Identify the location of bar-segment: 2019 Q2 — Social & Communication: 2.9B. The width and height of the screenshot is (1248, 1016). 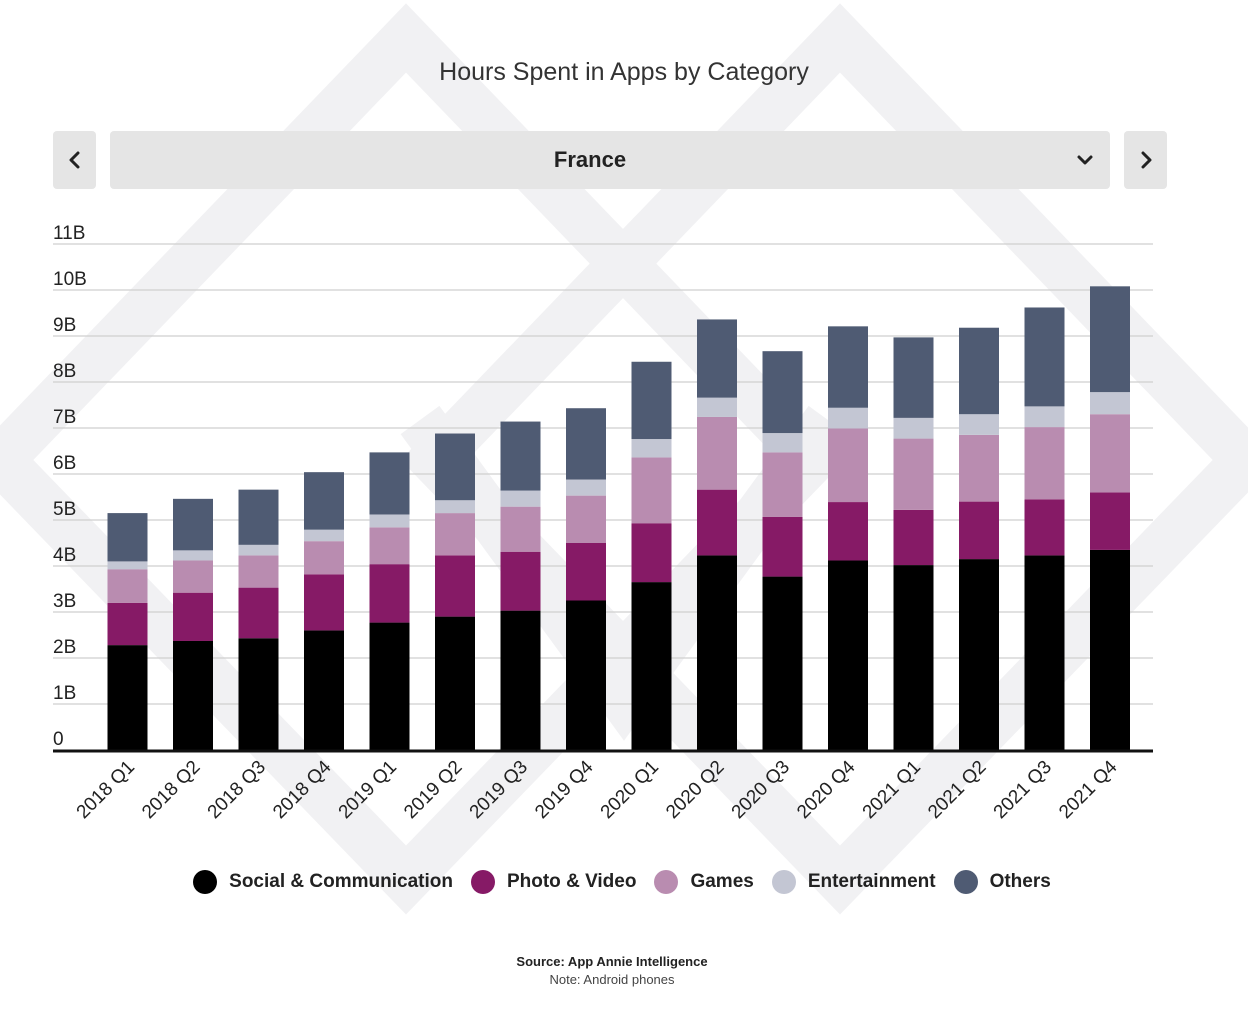
(455, 683).